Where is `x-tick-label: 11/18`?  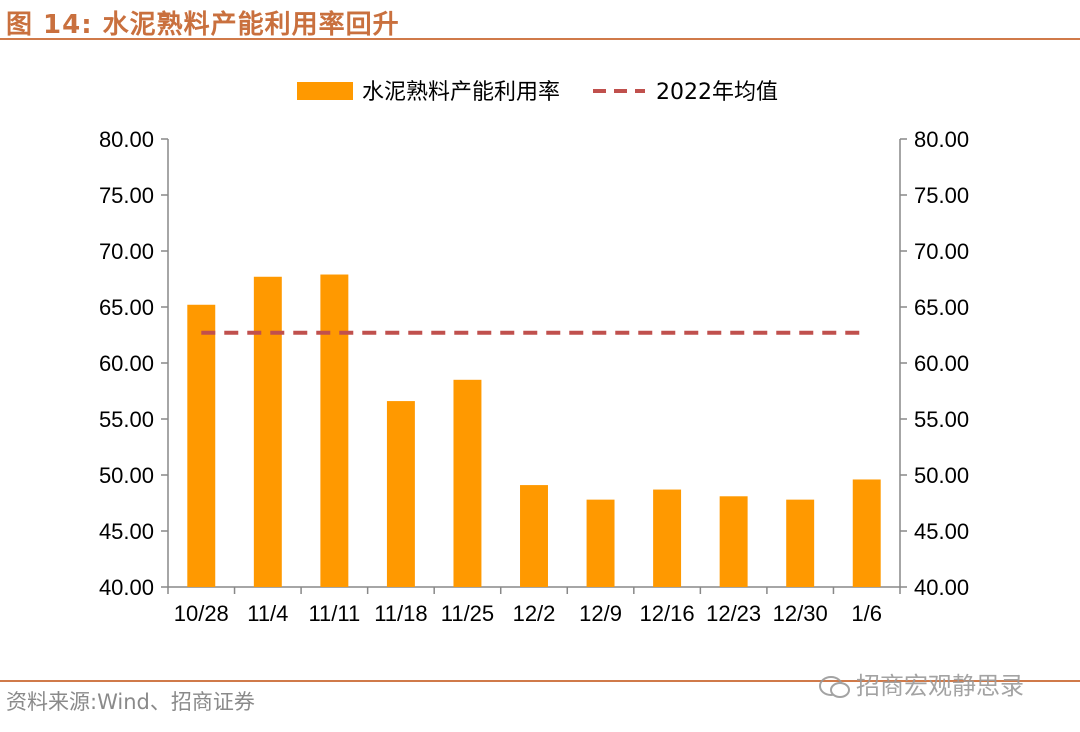 x-tick-label: 11/18 is located at coordinates (400, 613).